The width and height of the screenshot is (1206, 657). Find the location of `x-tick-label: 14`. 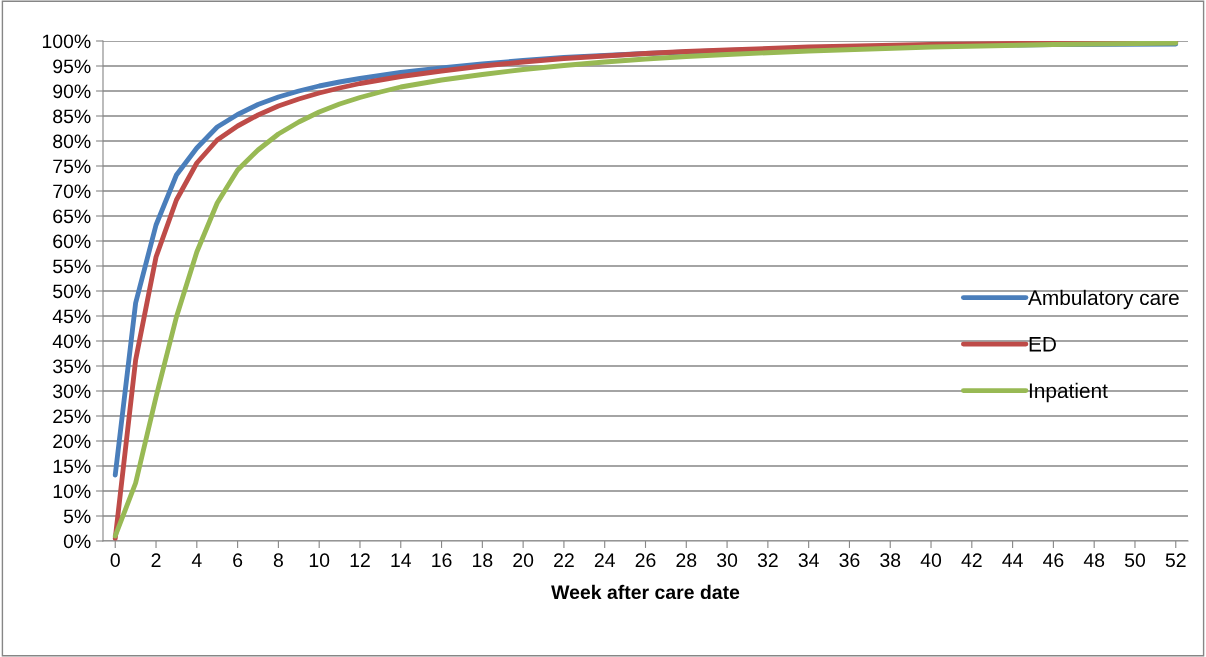

x-tick-label: 14 is located at coordinates (401, 560).